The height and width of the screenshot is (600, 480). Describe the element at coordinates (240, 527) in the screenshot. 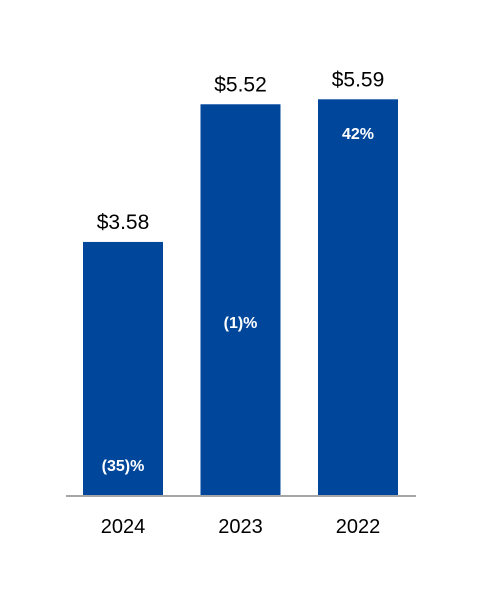

I see `x-tick-label-2023: 2023` at that location.